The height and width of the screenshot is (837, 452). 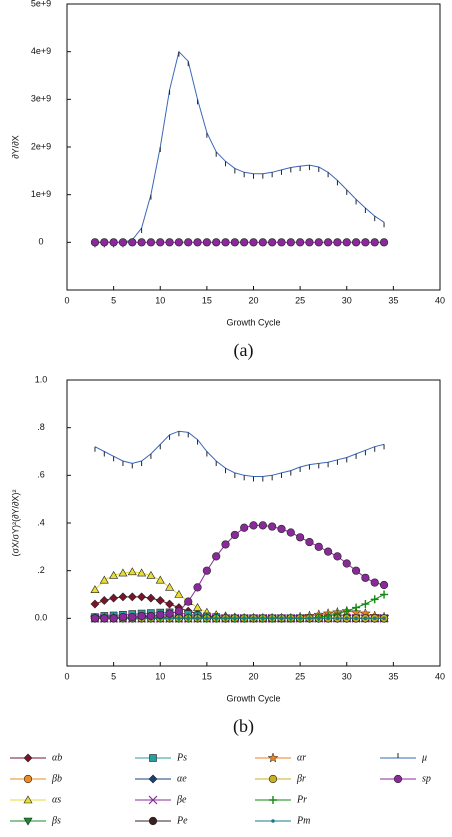 I want to click on legend-label: sp, so click(x=426, y=778).